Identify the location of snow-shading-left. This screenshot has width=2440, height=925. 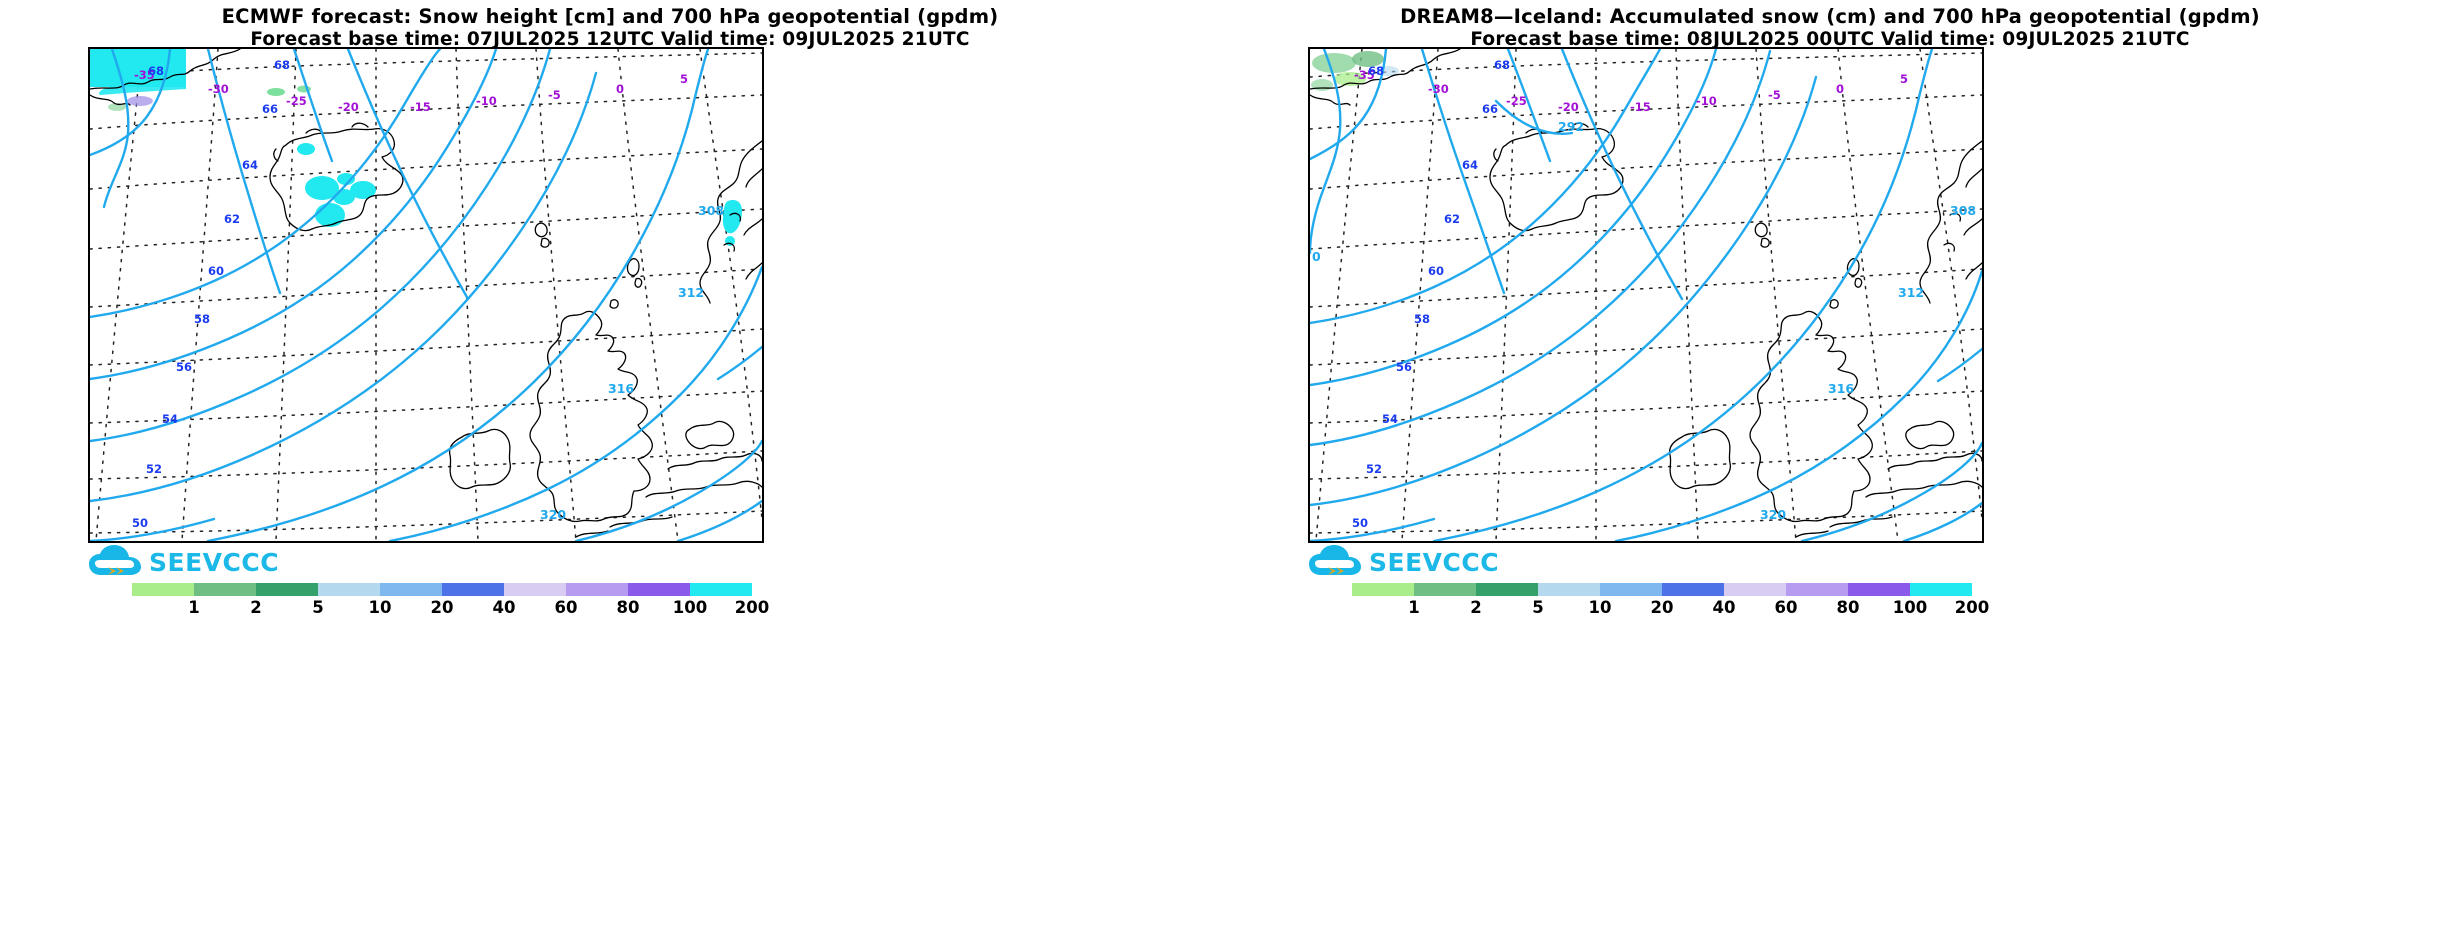
(416, 147).